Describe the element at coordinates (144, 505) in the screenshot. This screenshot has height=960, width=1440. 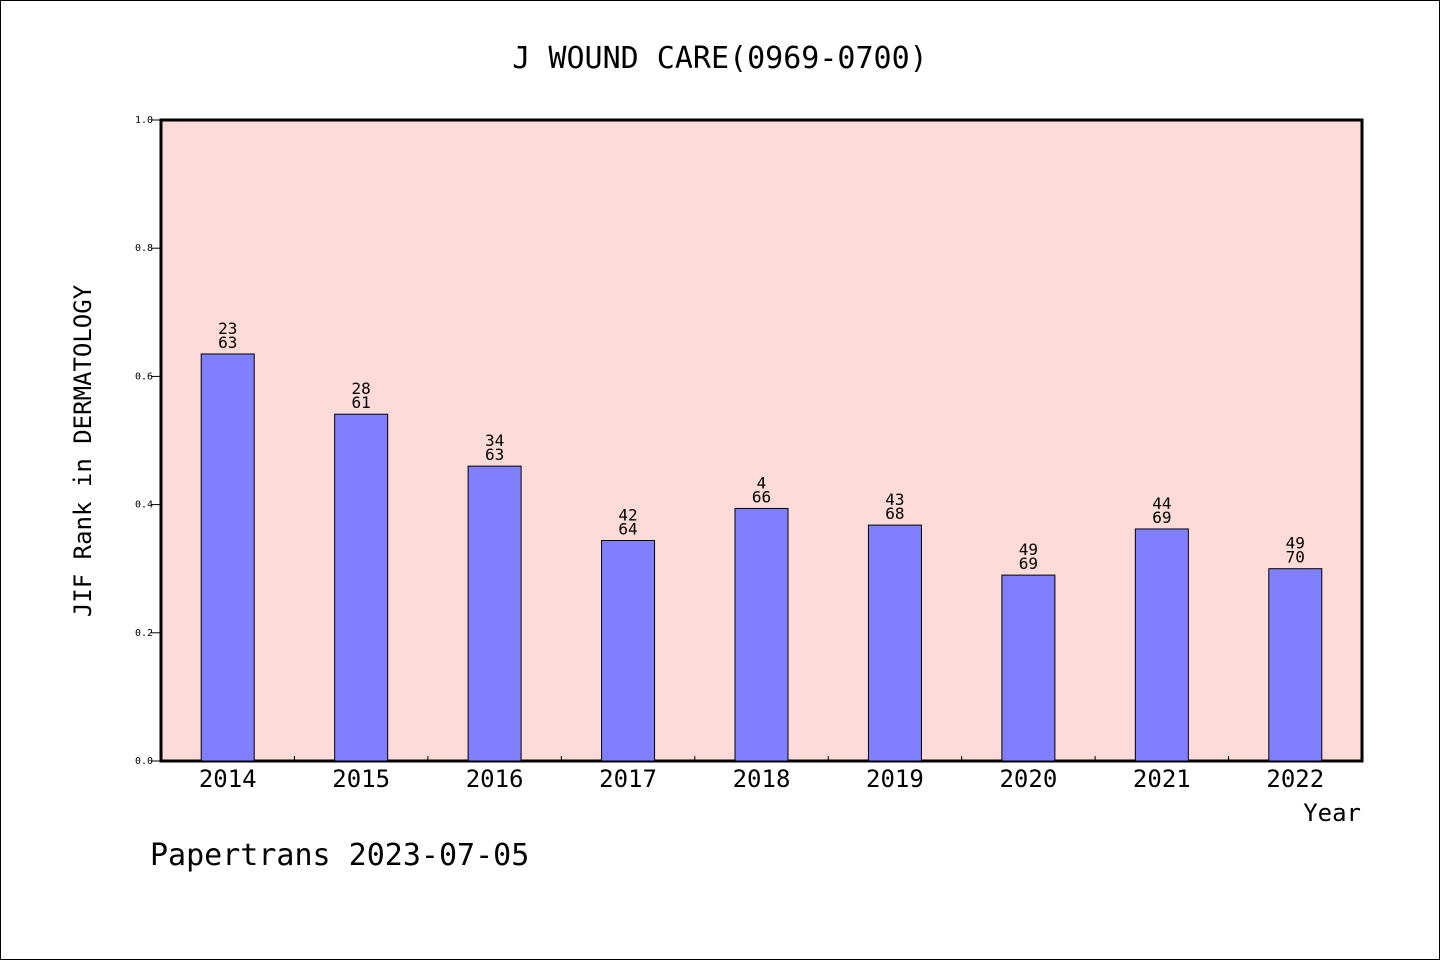
I see `y-tick-label: 0.4` at that location.